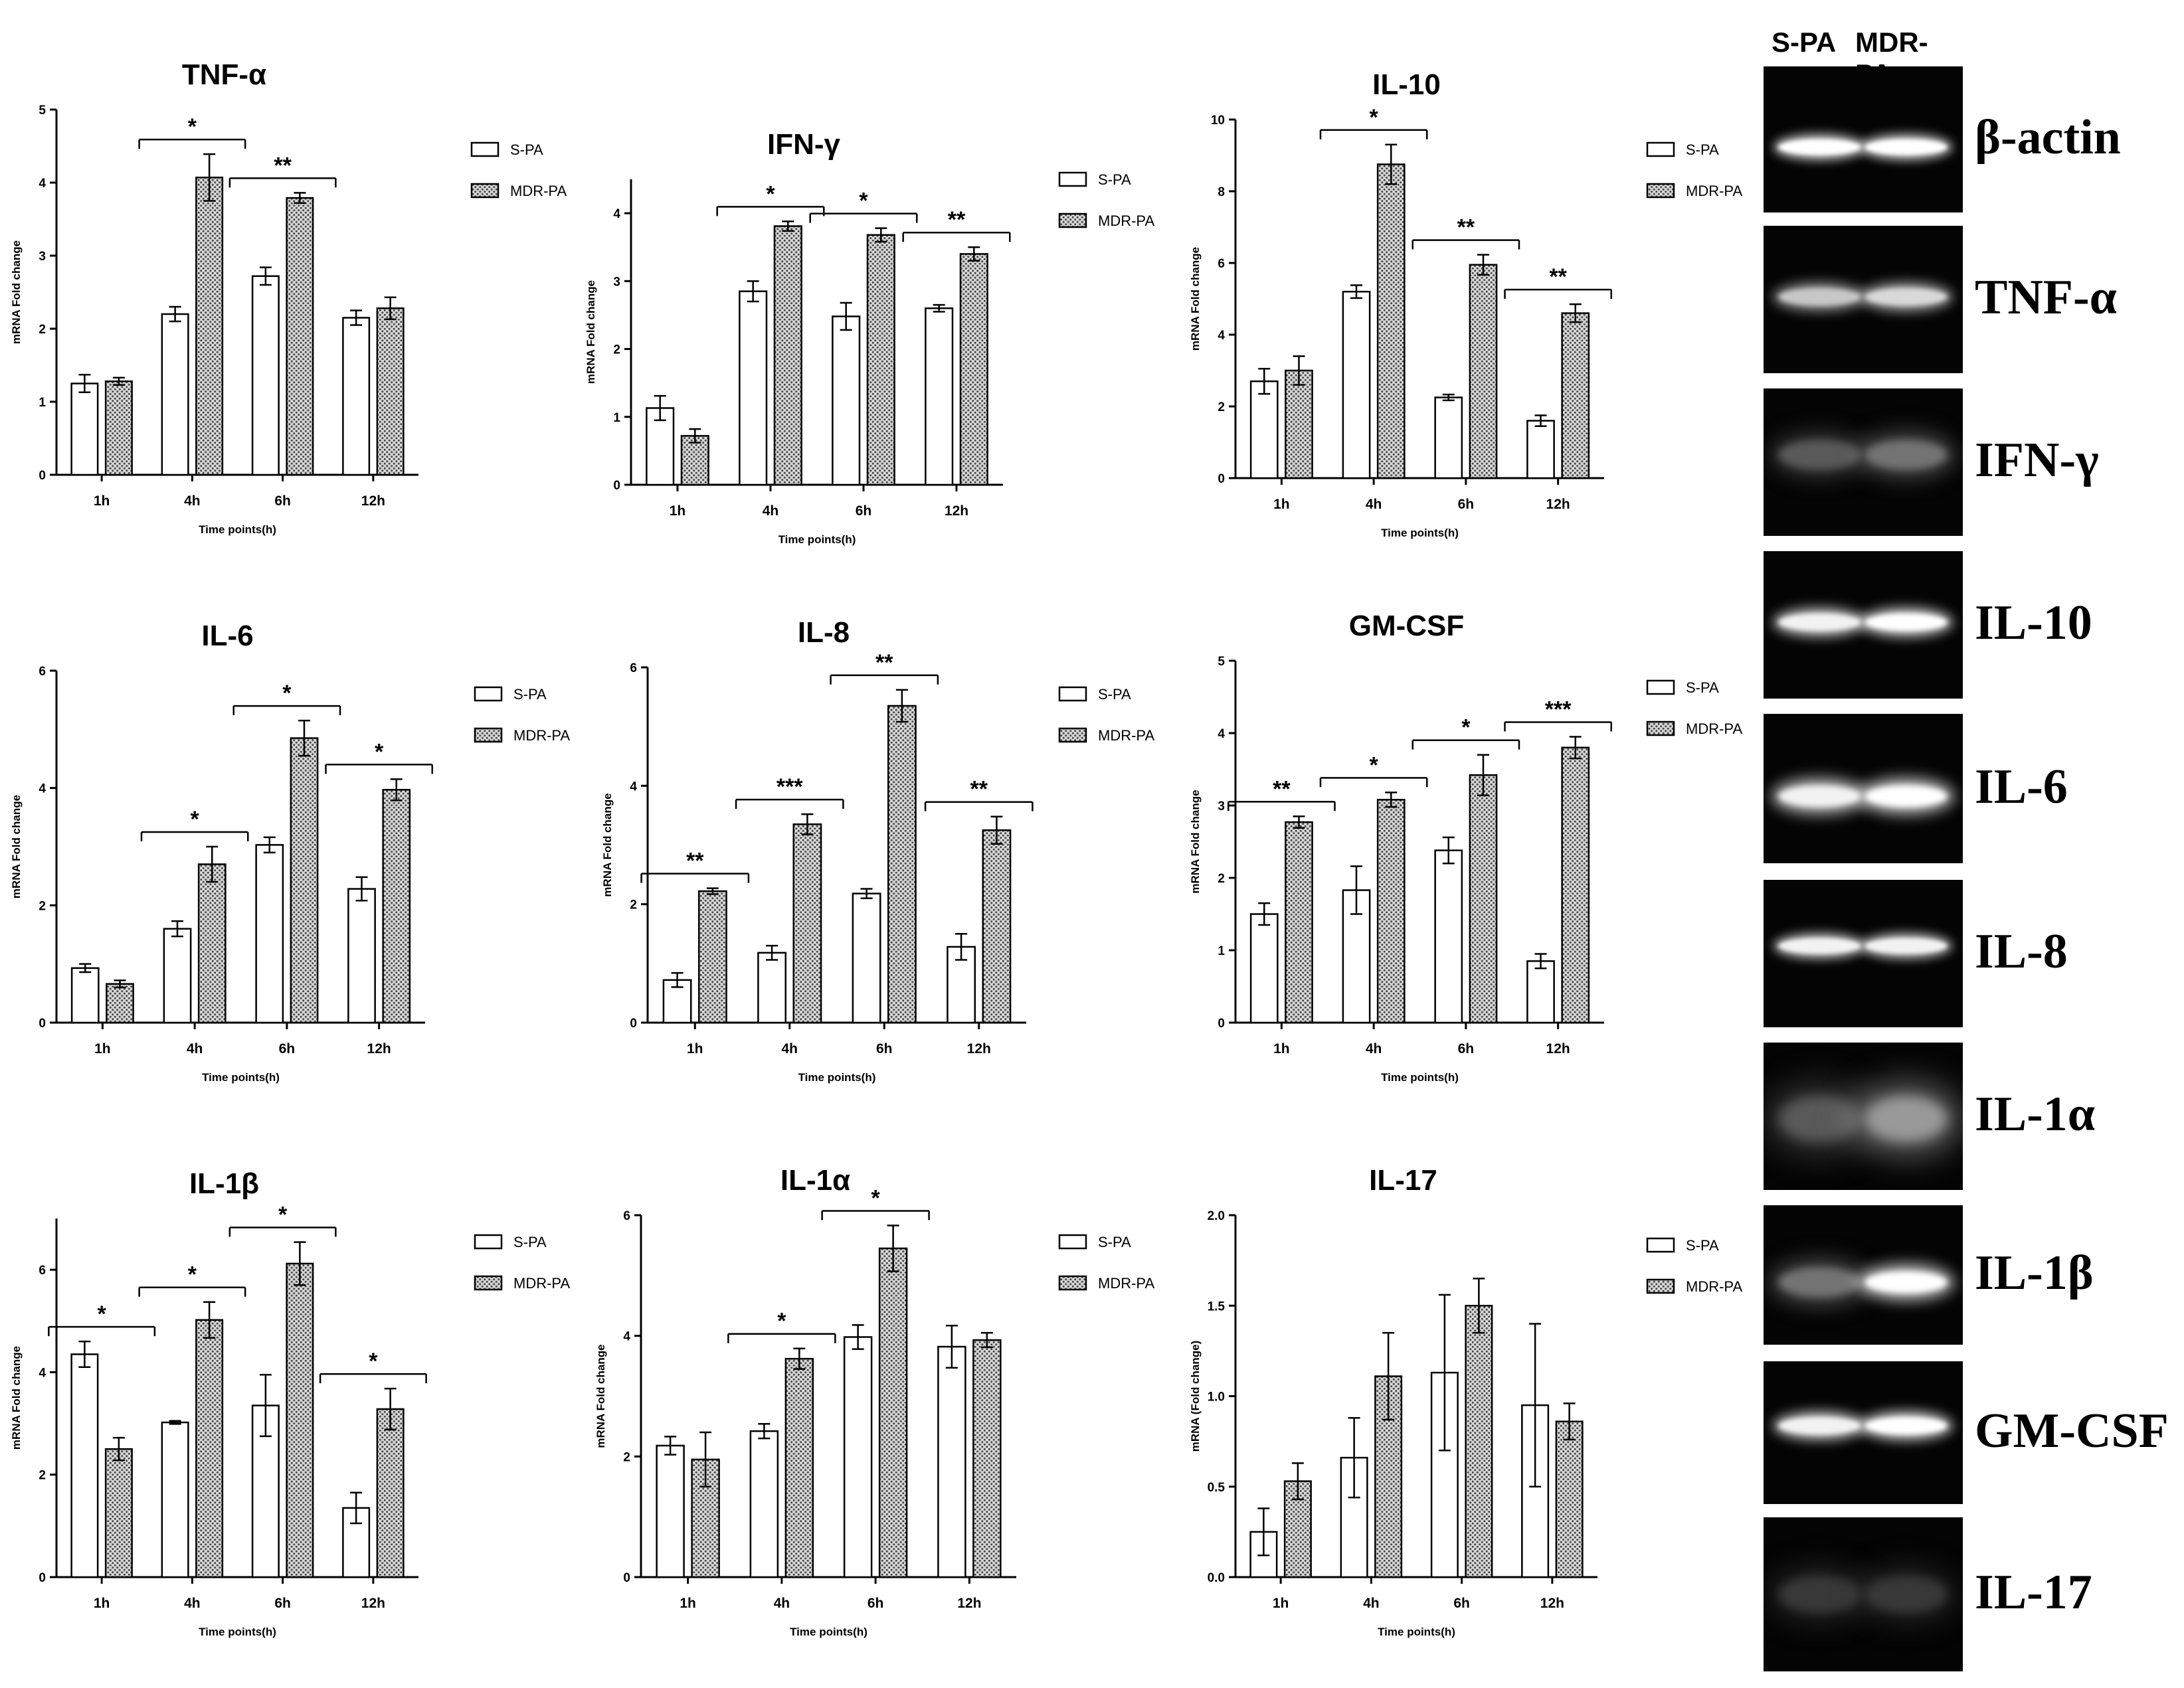 Image resolution: width=2184 pixels, height=1688 pixels. Describe the element at coordinates (2034, 1273) in the screenshot. I see `gel-row-label: IL-1β` at that location.